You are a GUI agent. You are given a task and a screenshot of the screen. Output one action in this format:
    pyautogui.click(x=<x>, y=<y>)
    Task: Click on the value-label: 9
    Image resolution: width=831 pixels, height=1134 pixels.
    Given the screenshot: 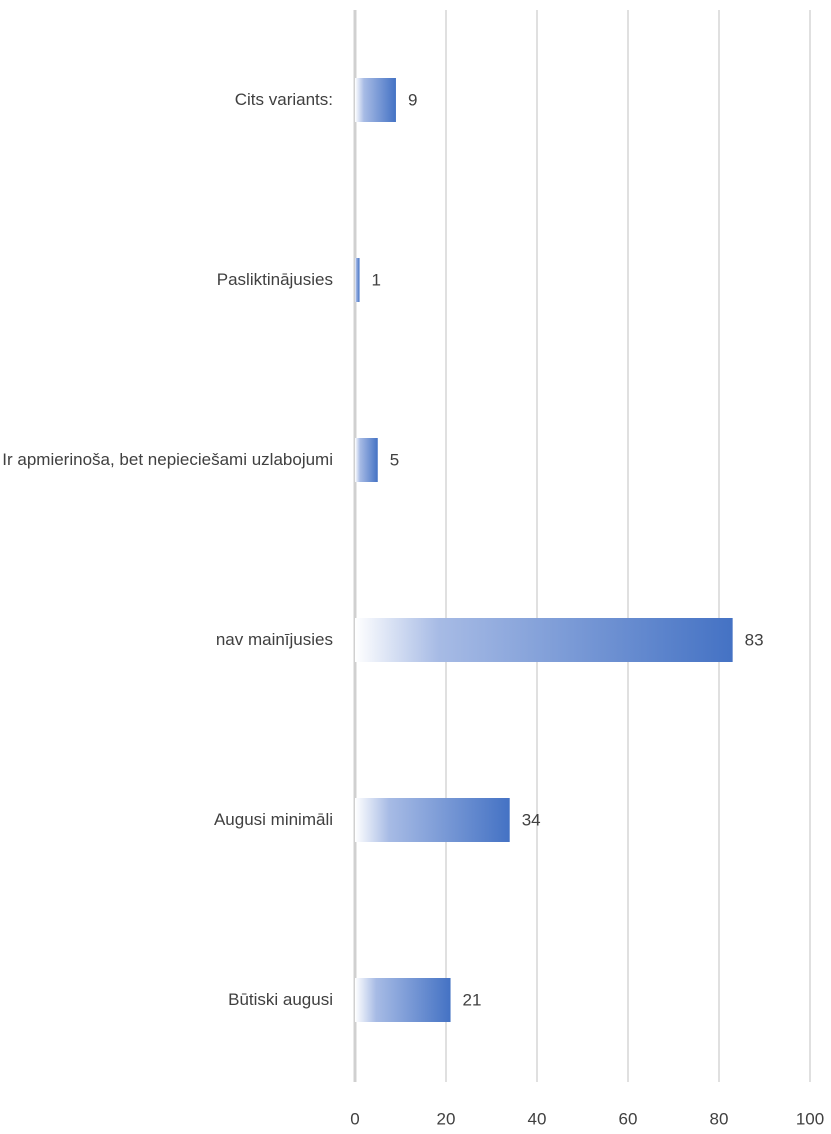 What is the action you would take?
    pyautogui.click(x=412, y=99)
    